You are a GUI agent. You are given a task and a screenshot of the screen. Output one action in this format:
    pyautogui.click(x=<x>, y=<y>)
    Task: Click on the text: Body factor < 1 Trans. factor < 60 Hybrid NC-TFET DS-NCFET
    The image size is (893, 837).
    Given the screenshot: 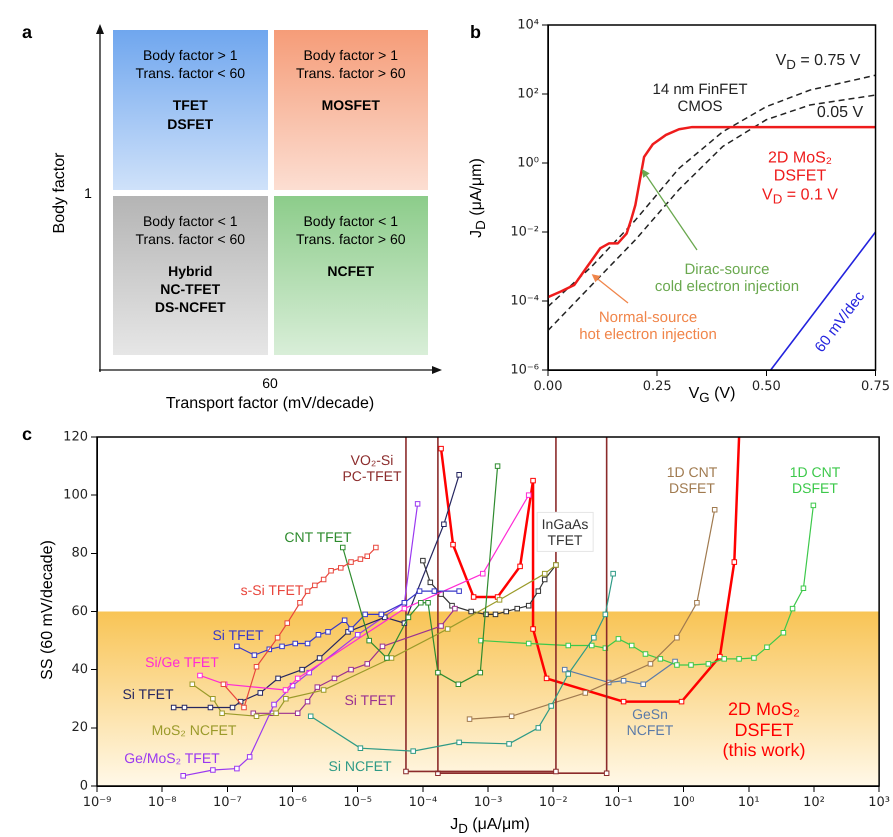 What is the action you would take?
    pyautogui.click(x=190, y=264)
    